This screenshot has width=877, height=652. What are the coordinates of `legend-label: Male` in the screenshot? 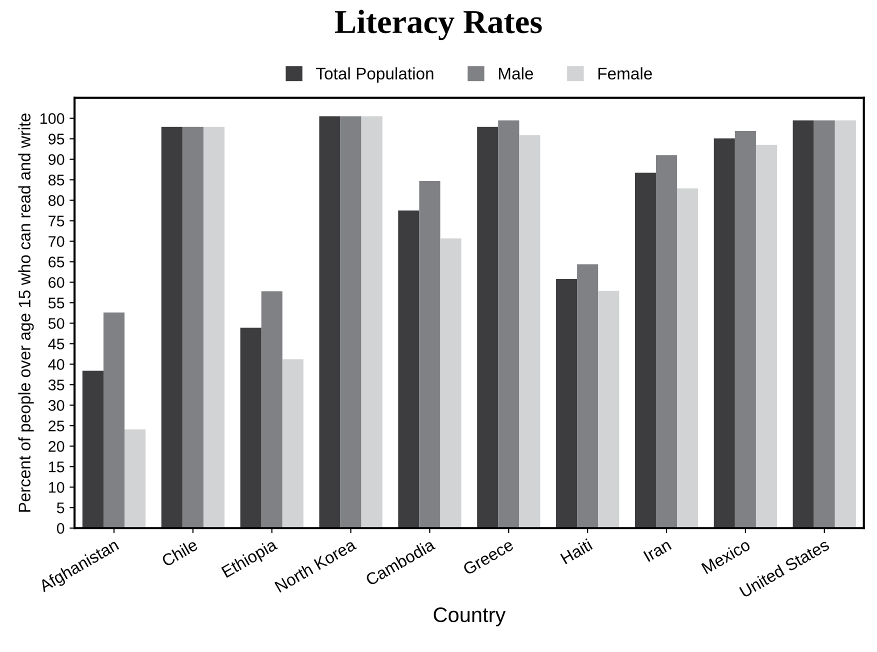 It's located at (516, 73).